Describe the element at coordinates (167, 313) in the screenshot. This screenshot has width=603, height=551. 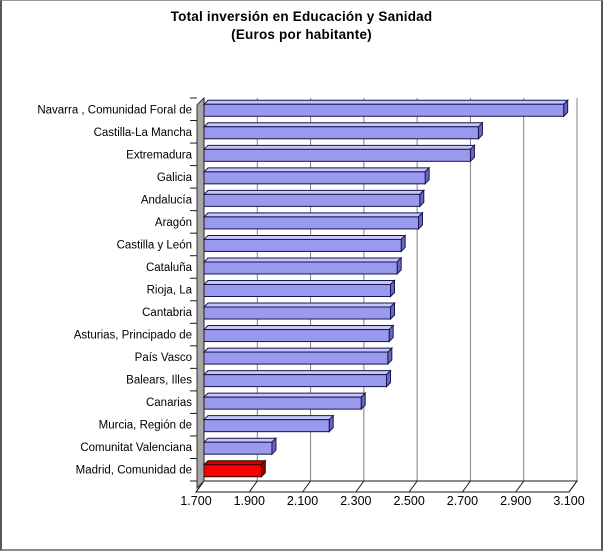
I see `category-label: Cantabria` at that location.